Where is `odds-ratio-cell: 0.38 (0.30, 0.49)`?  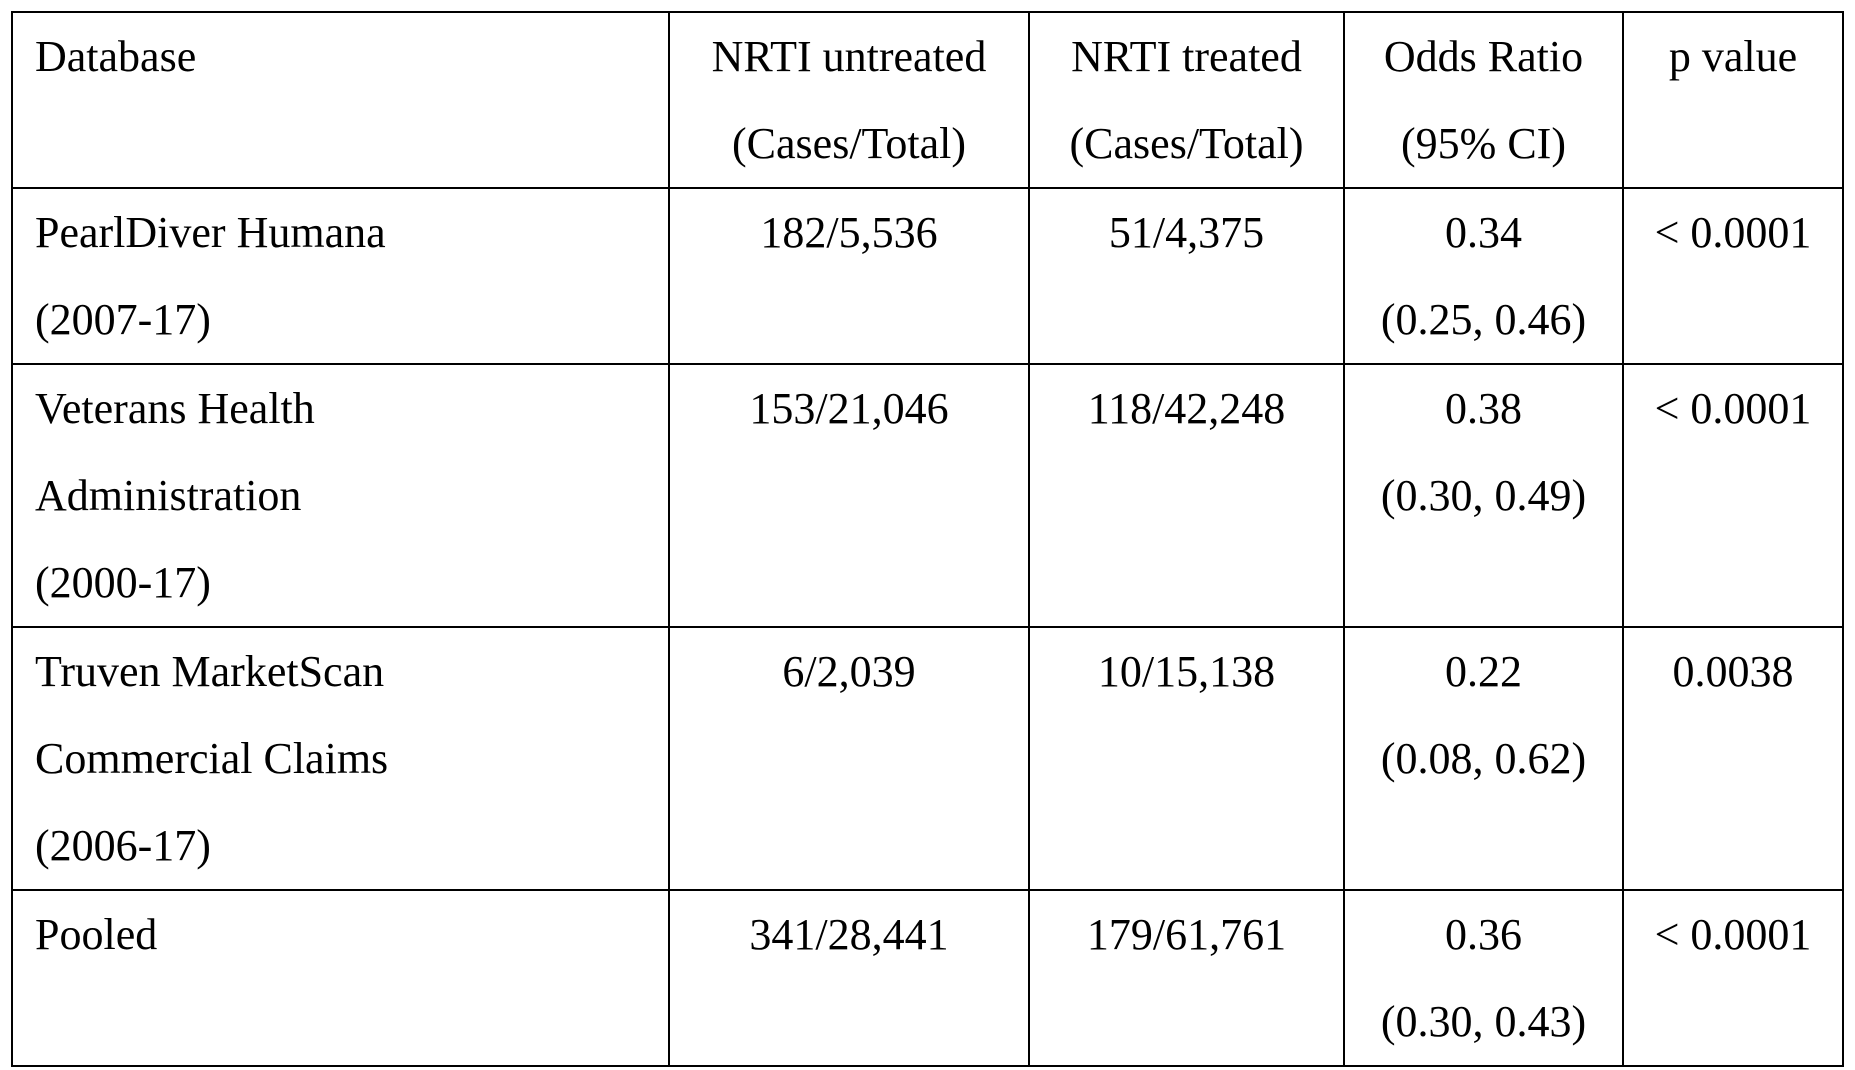 odds-ratio-cell: 0.38 (0.30, 0.49) is located at coordinates (1483, 495).